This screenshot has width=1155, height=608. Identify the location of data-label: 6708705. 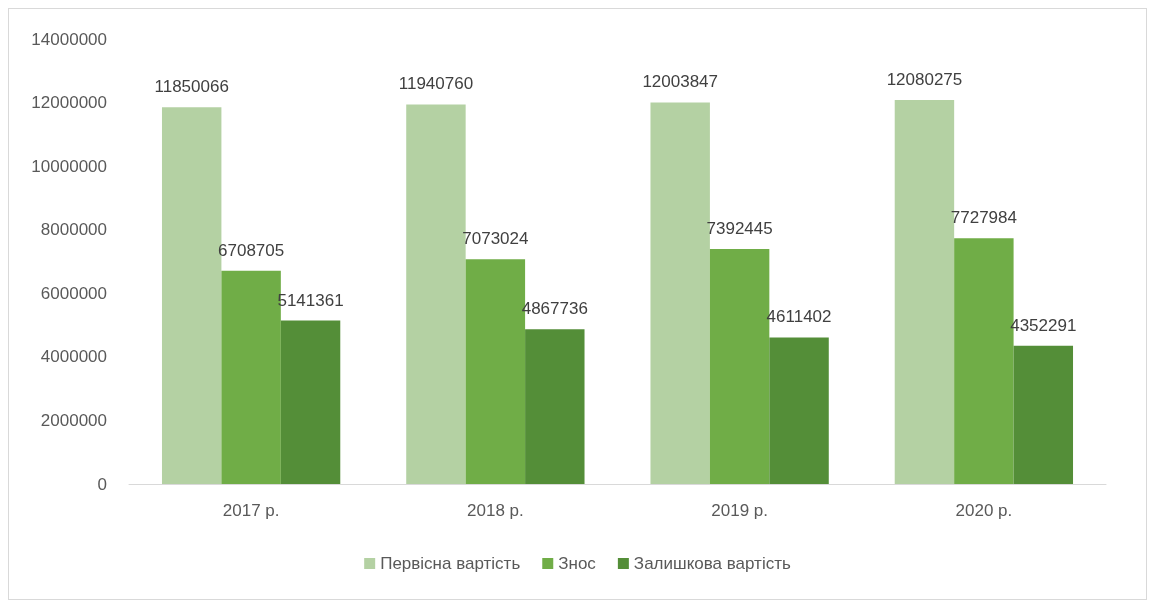
(251, 250).